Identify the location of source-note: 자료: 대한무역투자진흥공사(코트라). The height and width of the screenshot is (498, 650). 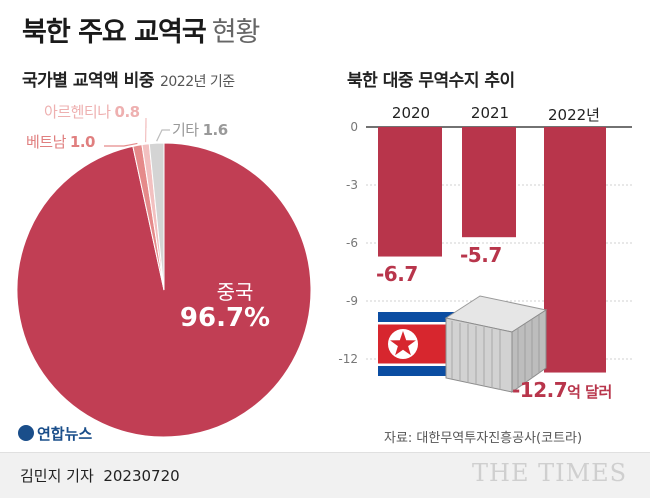
(483, 436).